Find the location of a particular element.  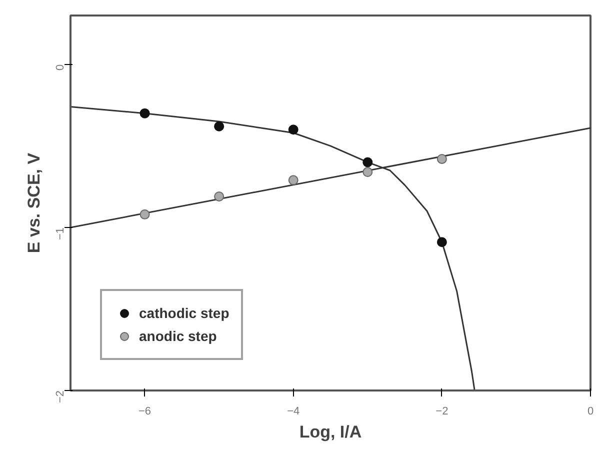

x-axis-title: Log, I/A is located at coordinates (330, 432).